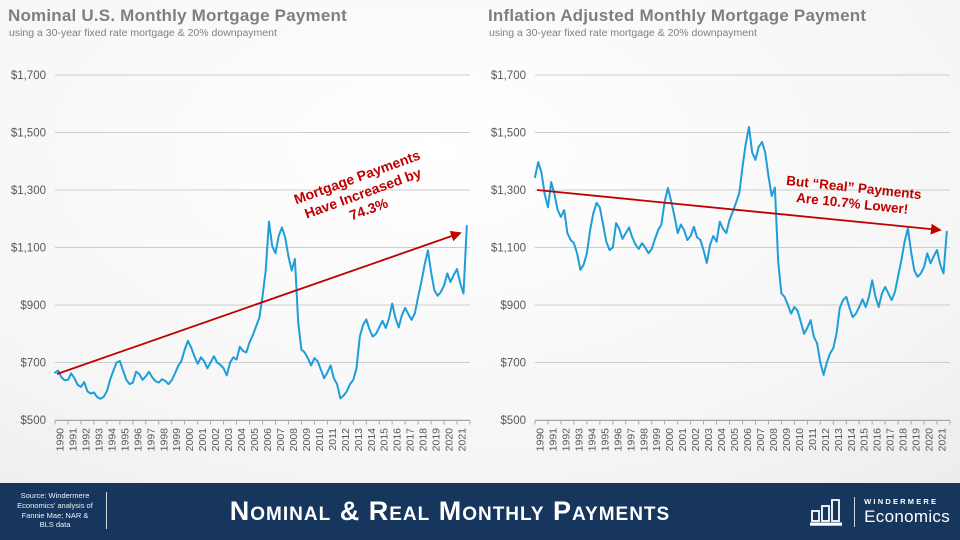 The width and height of the screenshot is (960, 540). What do you see at coordinates (787, 440) in the screenshot?
I see `x-tick-label: 2009` at bounding box center [787, 440].